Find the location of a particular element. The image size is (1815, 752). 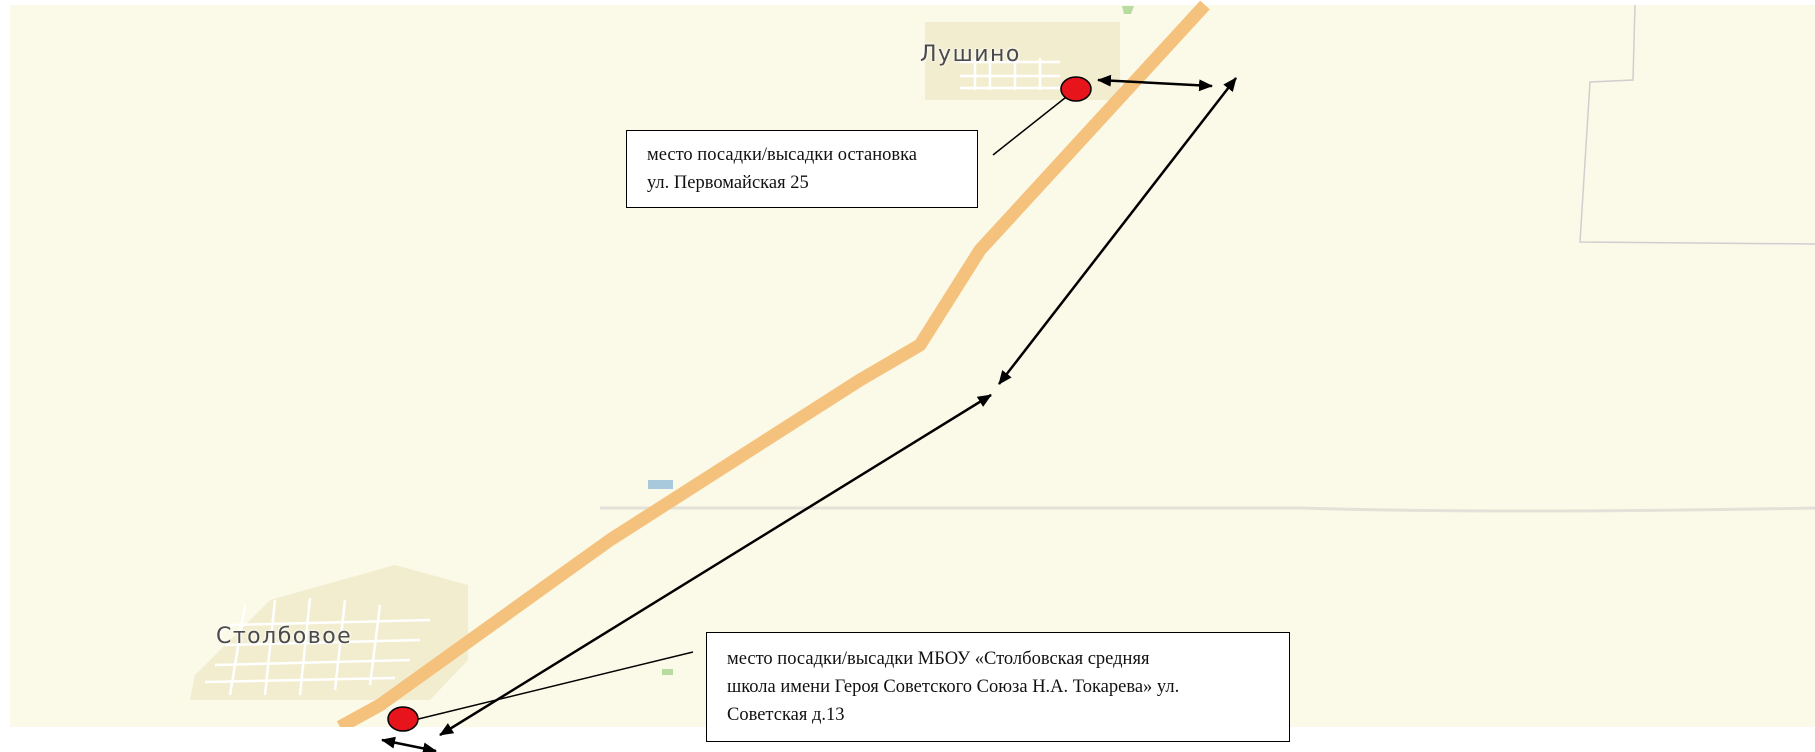

stop-marker-lushino is located at coordinates (1076, 89).